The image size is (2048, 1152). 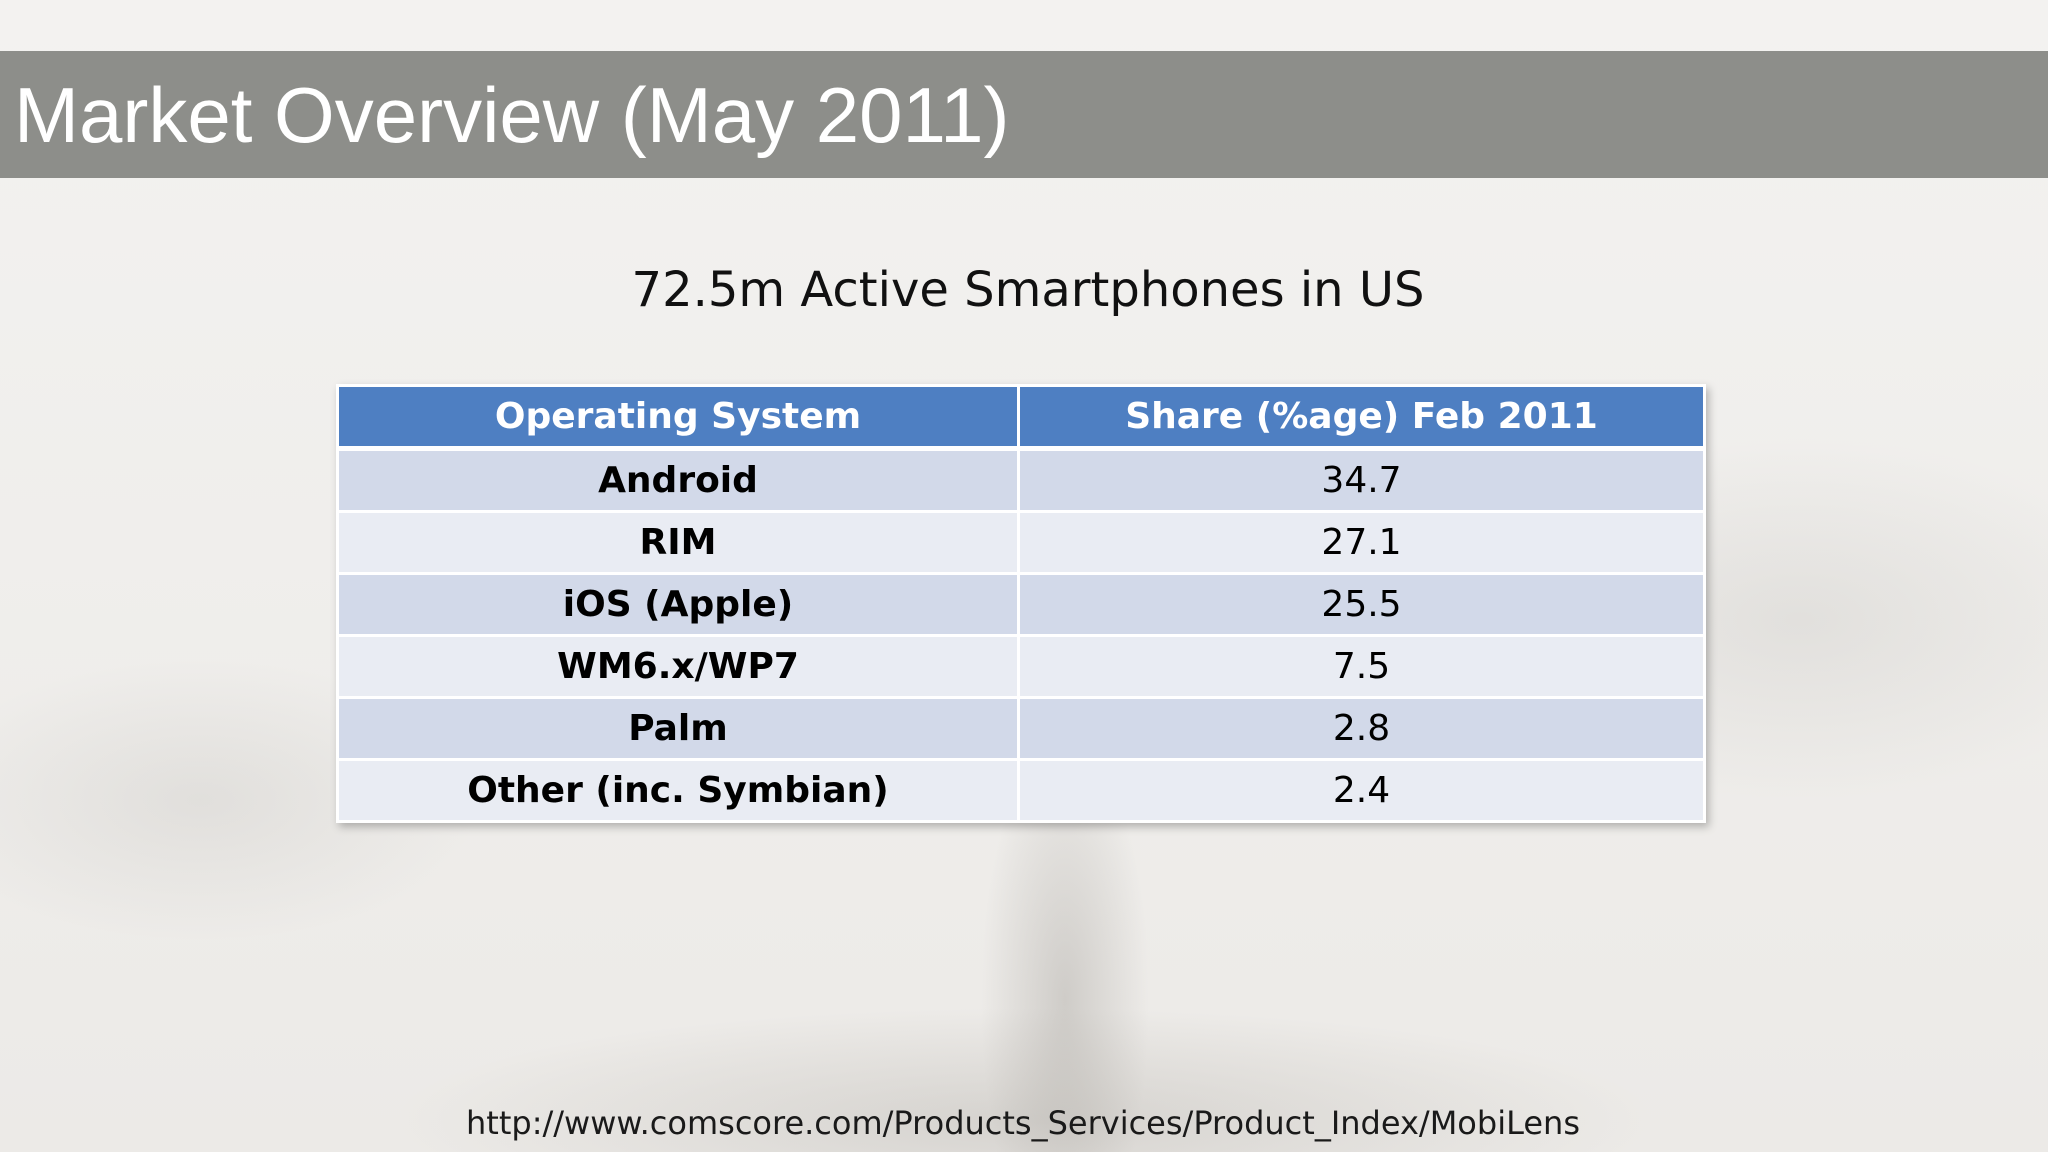 What do you see at coordinates (1361, 417) in the screenshot?
I see `column-header-share: Share (%age) Feb 2011` at bounding box center [1361, 417].